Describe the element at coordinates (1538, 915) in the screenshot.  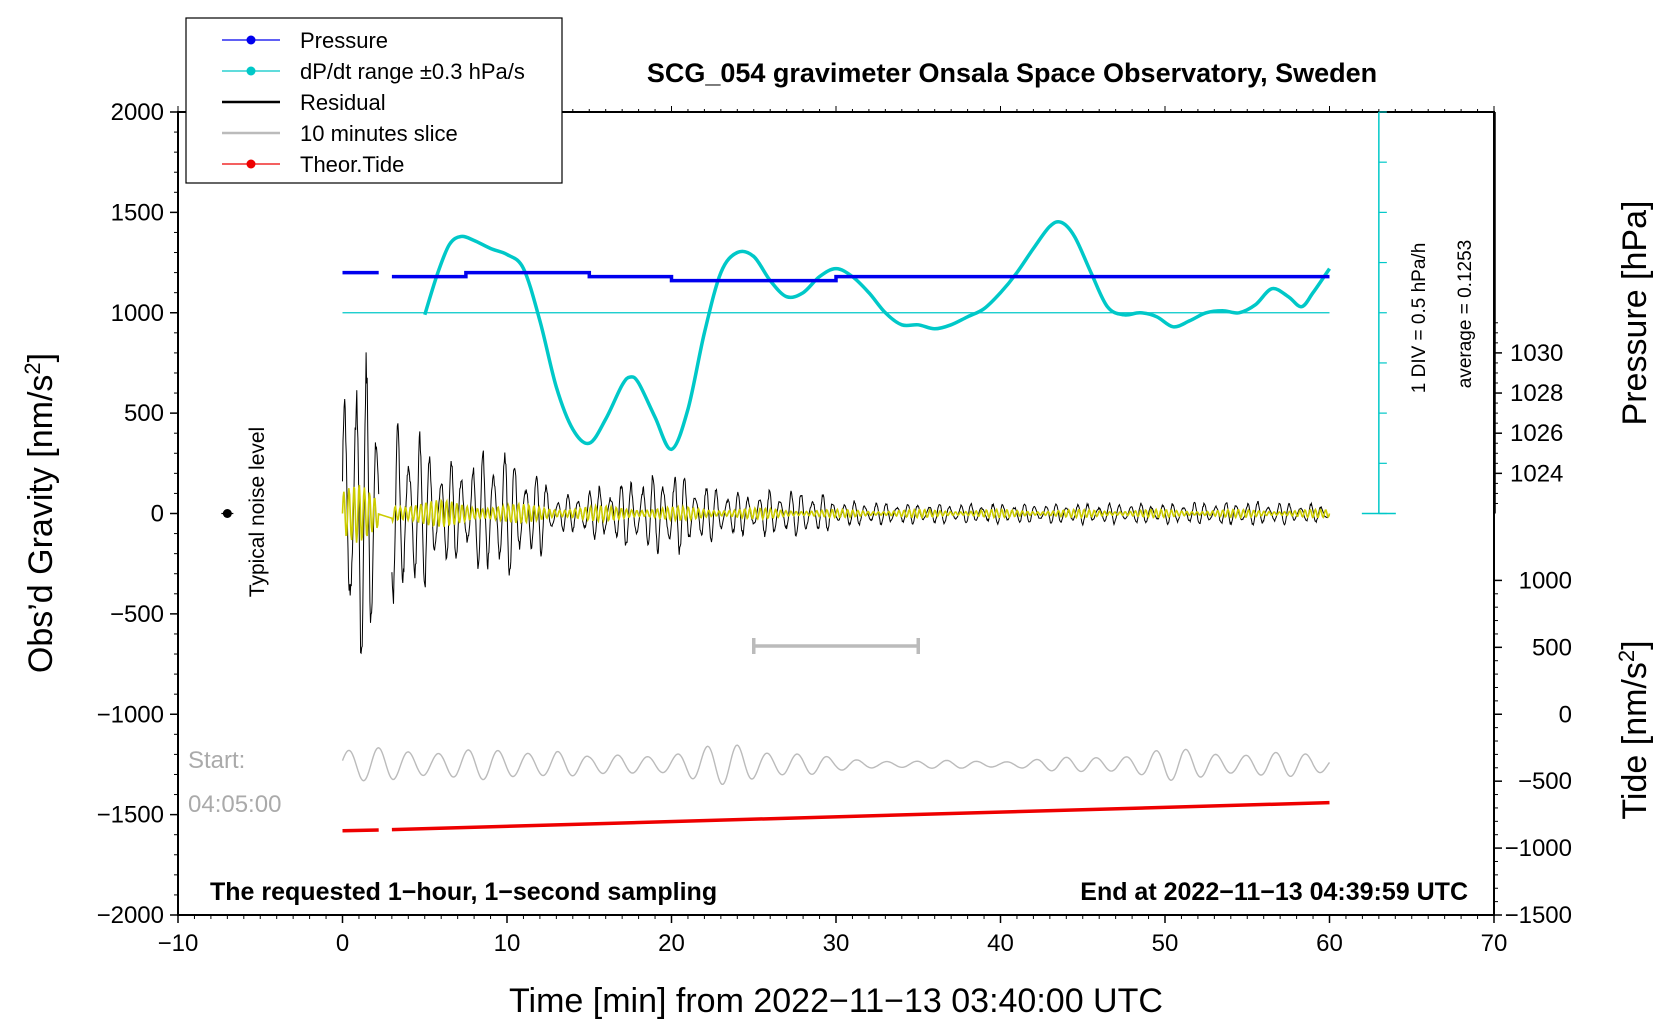
I see `tide-tick-label: −1500` at that location.